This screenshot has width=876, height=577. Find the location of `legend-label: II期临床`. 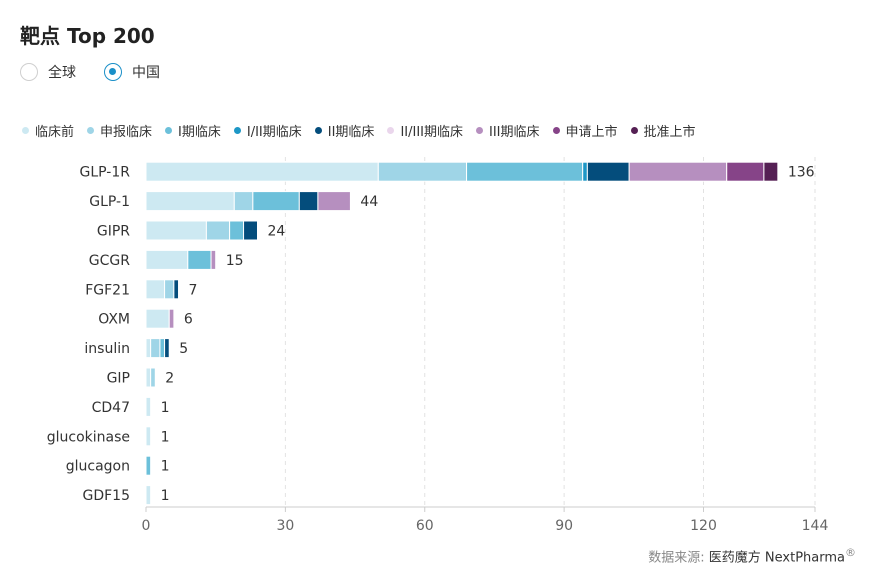

legend-label: II期临床 is located at coordinates (351, 132).